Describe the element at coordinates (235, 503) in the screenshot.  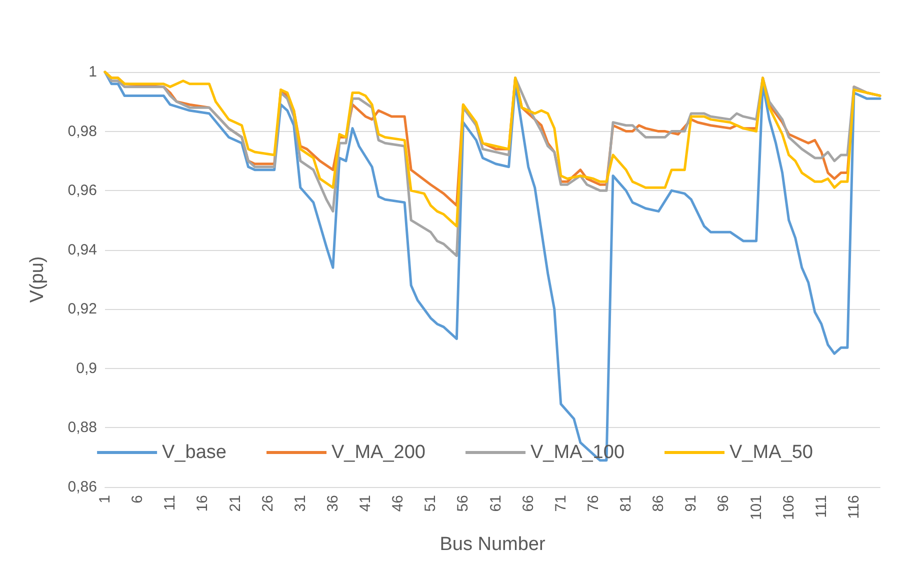
I see `x-tick-label: 21` at that location.